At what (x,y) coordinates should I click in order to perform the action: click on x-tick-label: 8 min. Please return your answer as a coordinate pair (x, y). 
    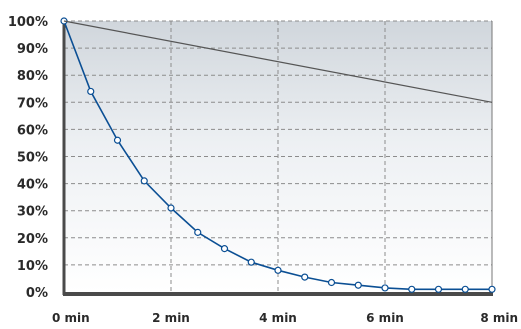
    Looking at the image, I should click on (499, 318).